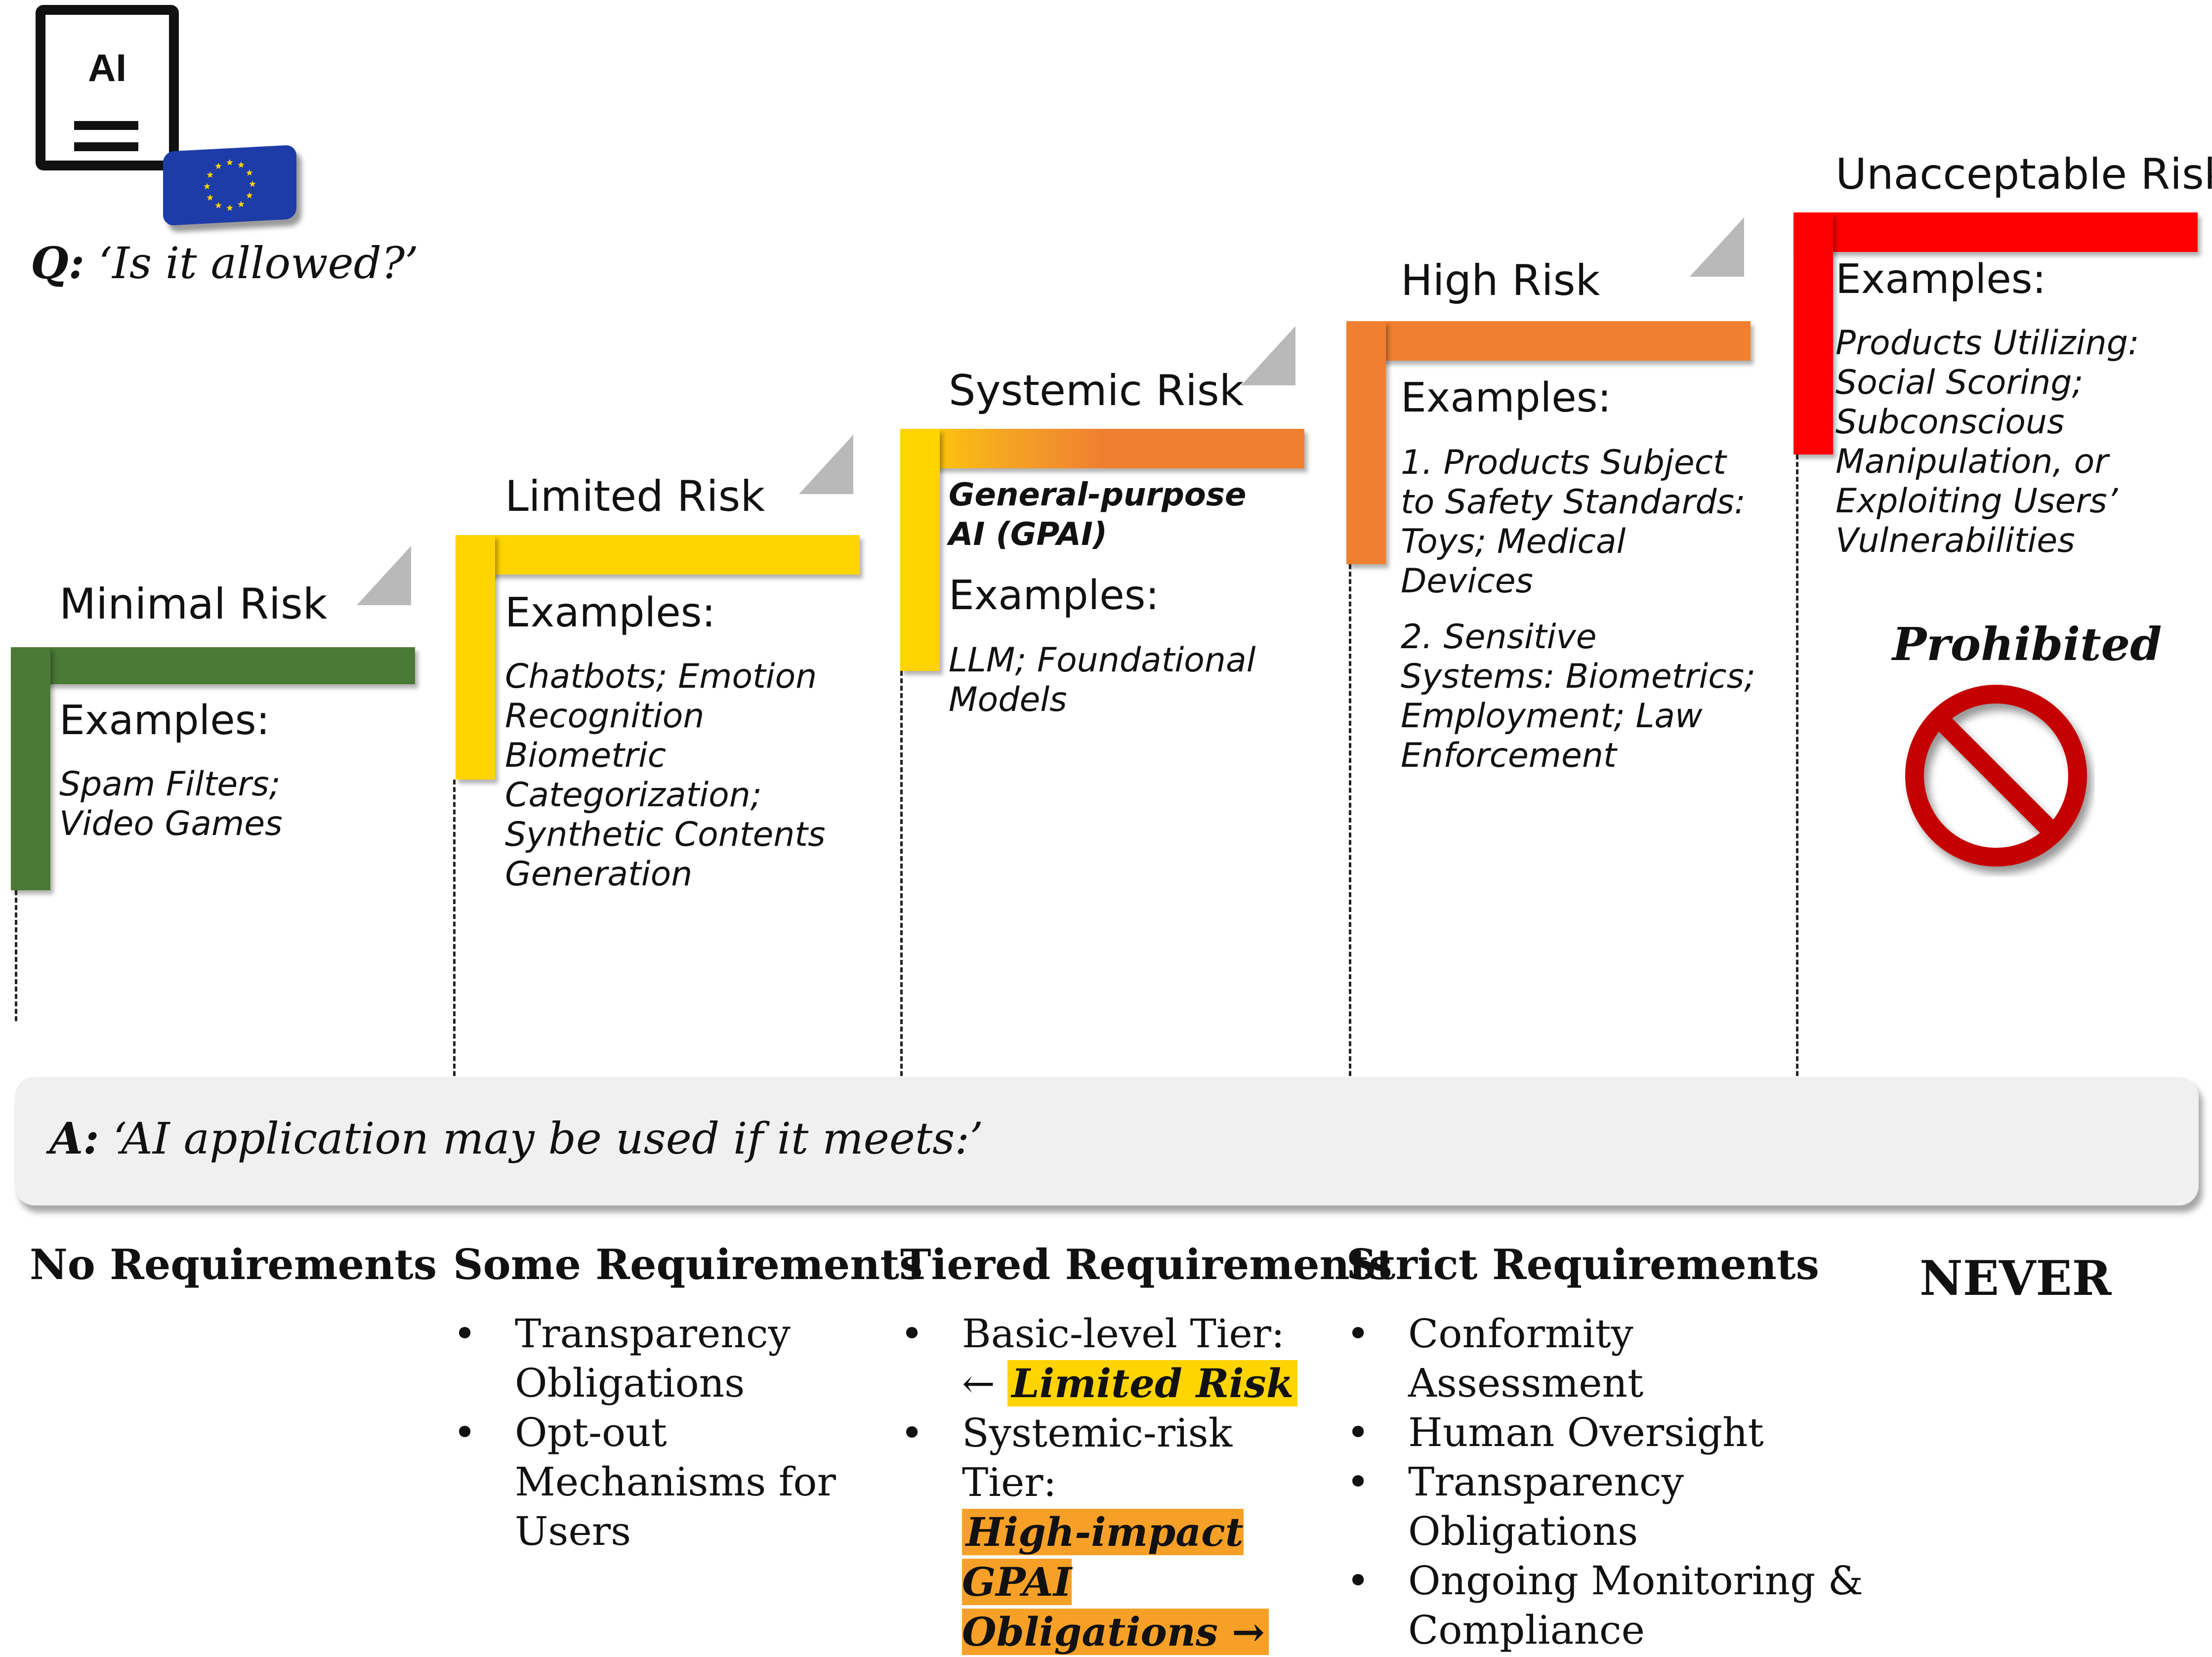  Describe the element at coordinates (1605, 1432) in the screenshot. I see `list-item: Human Oversight` at that location.